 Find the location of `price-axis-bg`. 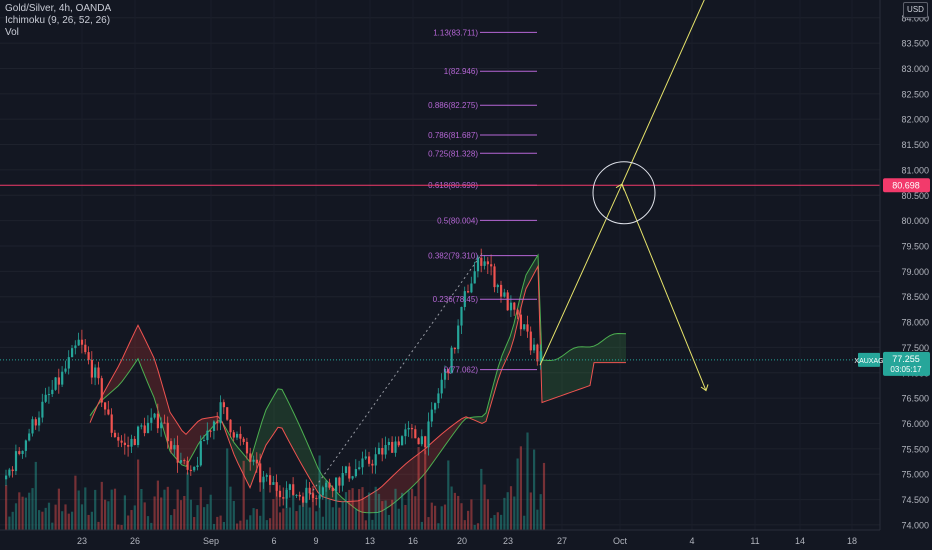

price-axis-bg is located at coordinates (906, 275).